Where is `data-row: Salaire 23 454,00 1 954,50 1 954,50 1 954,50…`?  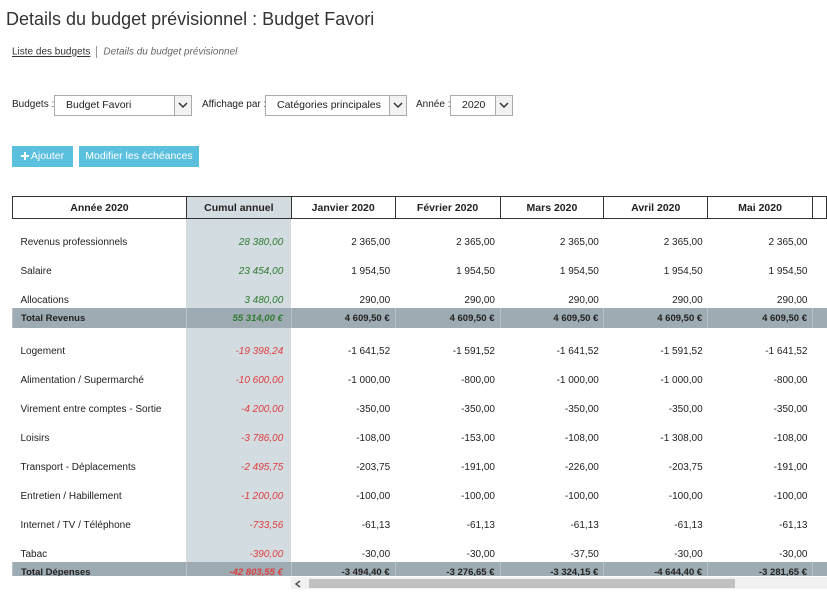 data-row: Salaire 23 454,00 1 954,50 1 954,50 1 954,50… is located at coordinates (420, 264).